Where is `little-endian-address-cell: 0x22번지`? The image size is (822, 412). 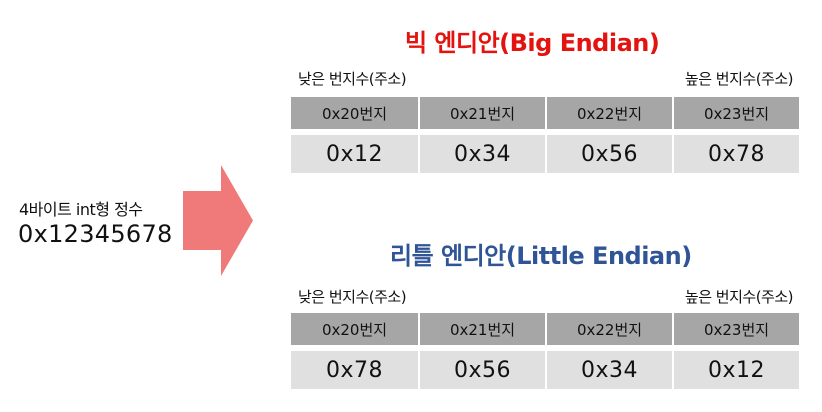 little-endian-address-cell: 0x22번지 is located at coordinates (608, 329).